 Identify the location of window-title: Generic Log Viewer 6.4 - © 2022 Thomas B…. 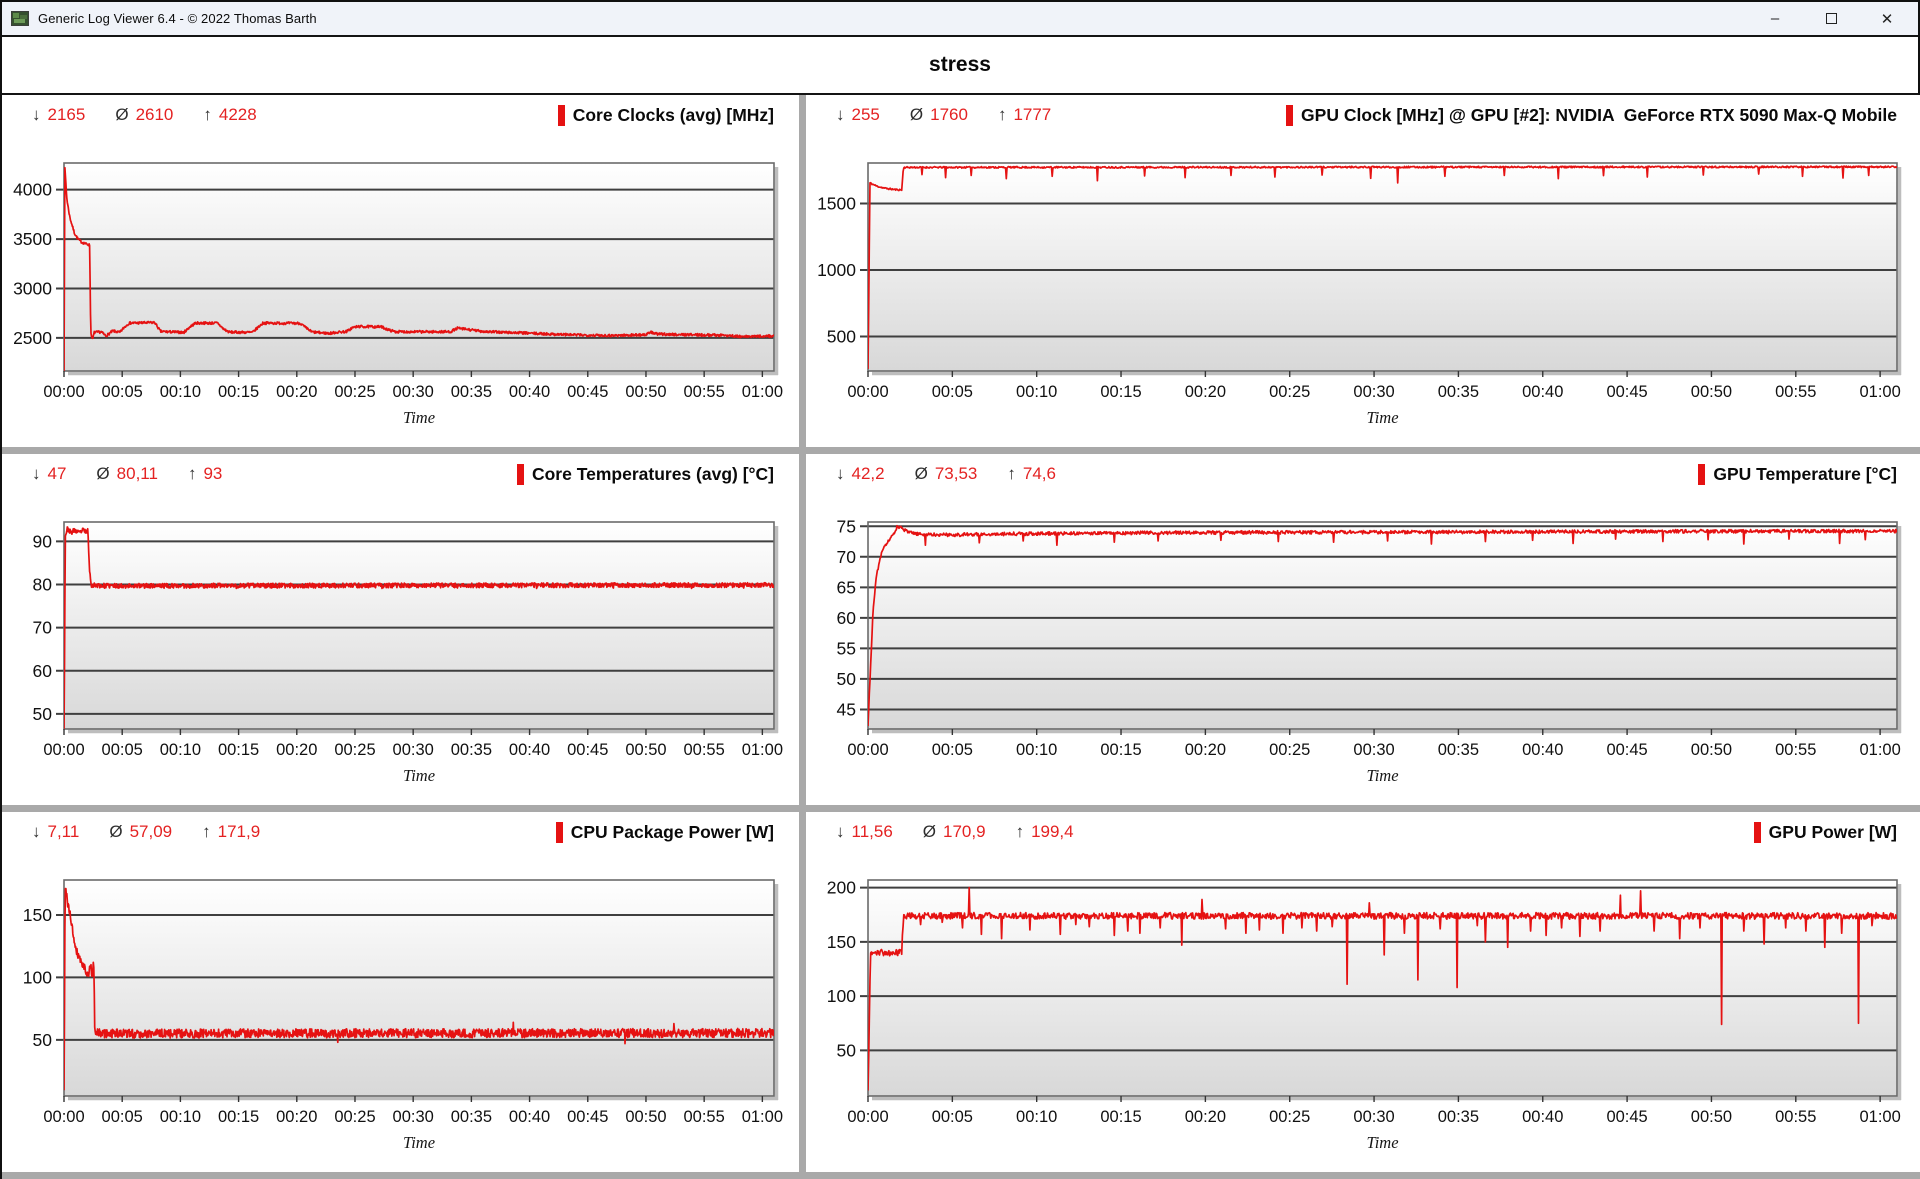
(177, 18).